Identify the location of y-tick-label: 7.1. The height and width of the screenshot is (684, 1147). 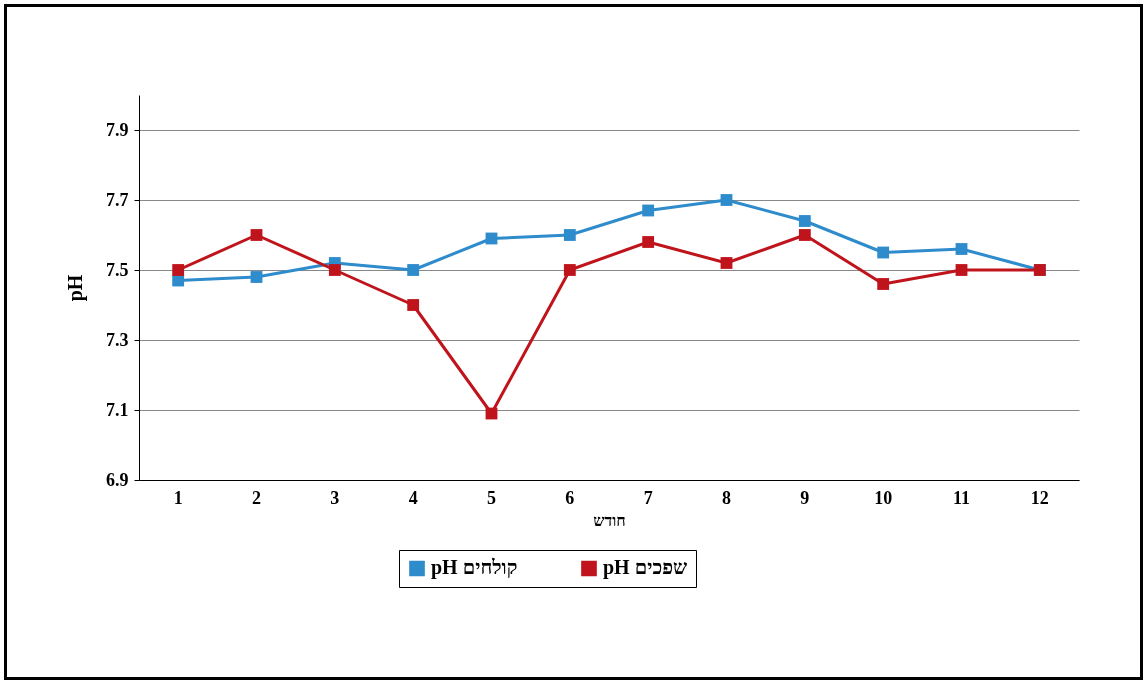
(117, 409).